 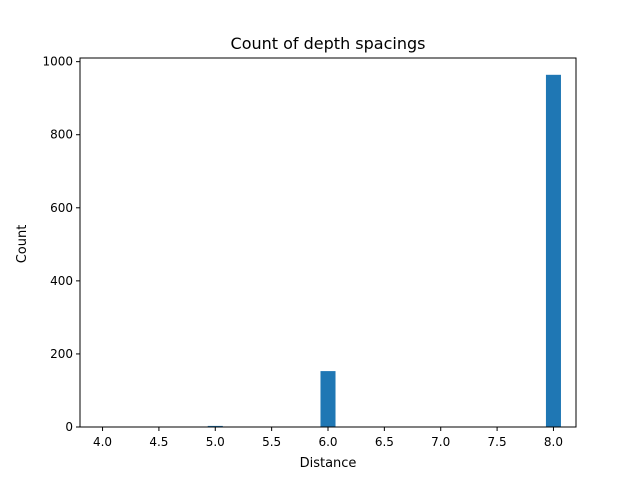 I want to click on y-tick-label: 0, so click(x=69, y=427).